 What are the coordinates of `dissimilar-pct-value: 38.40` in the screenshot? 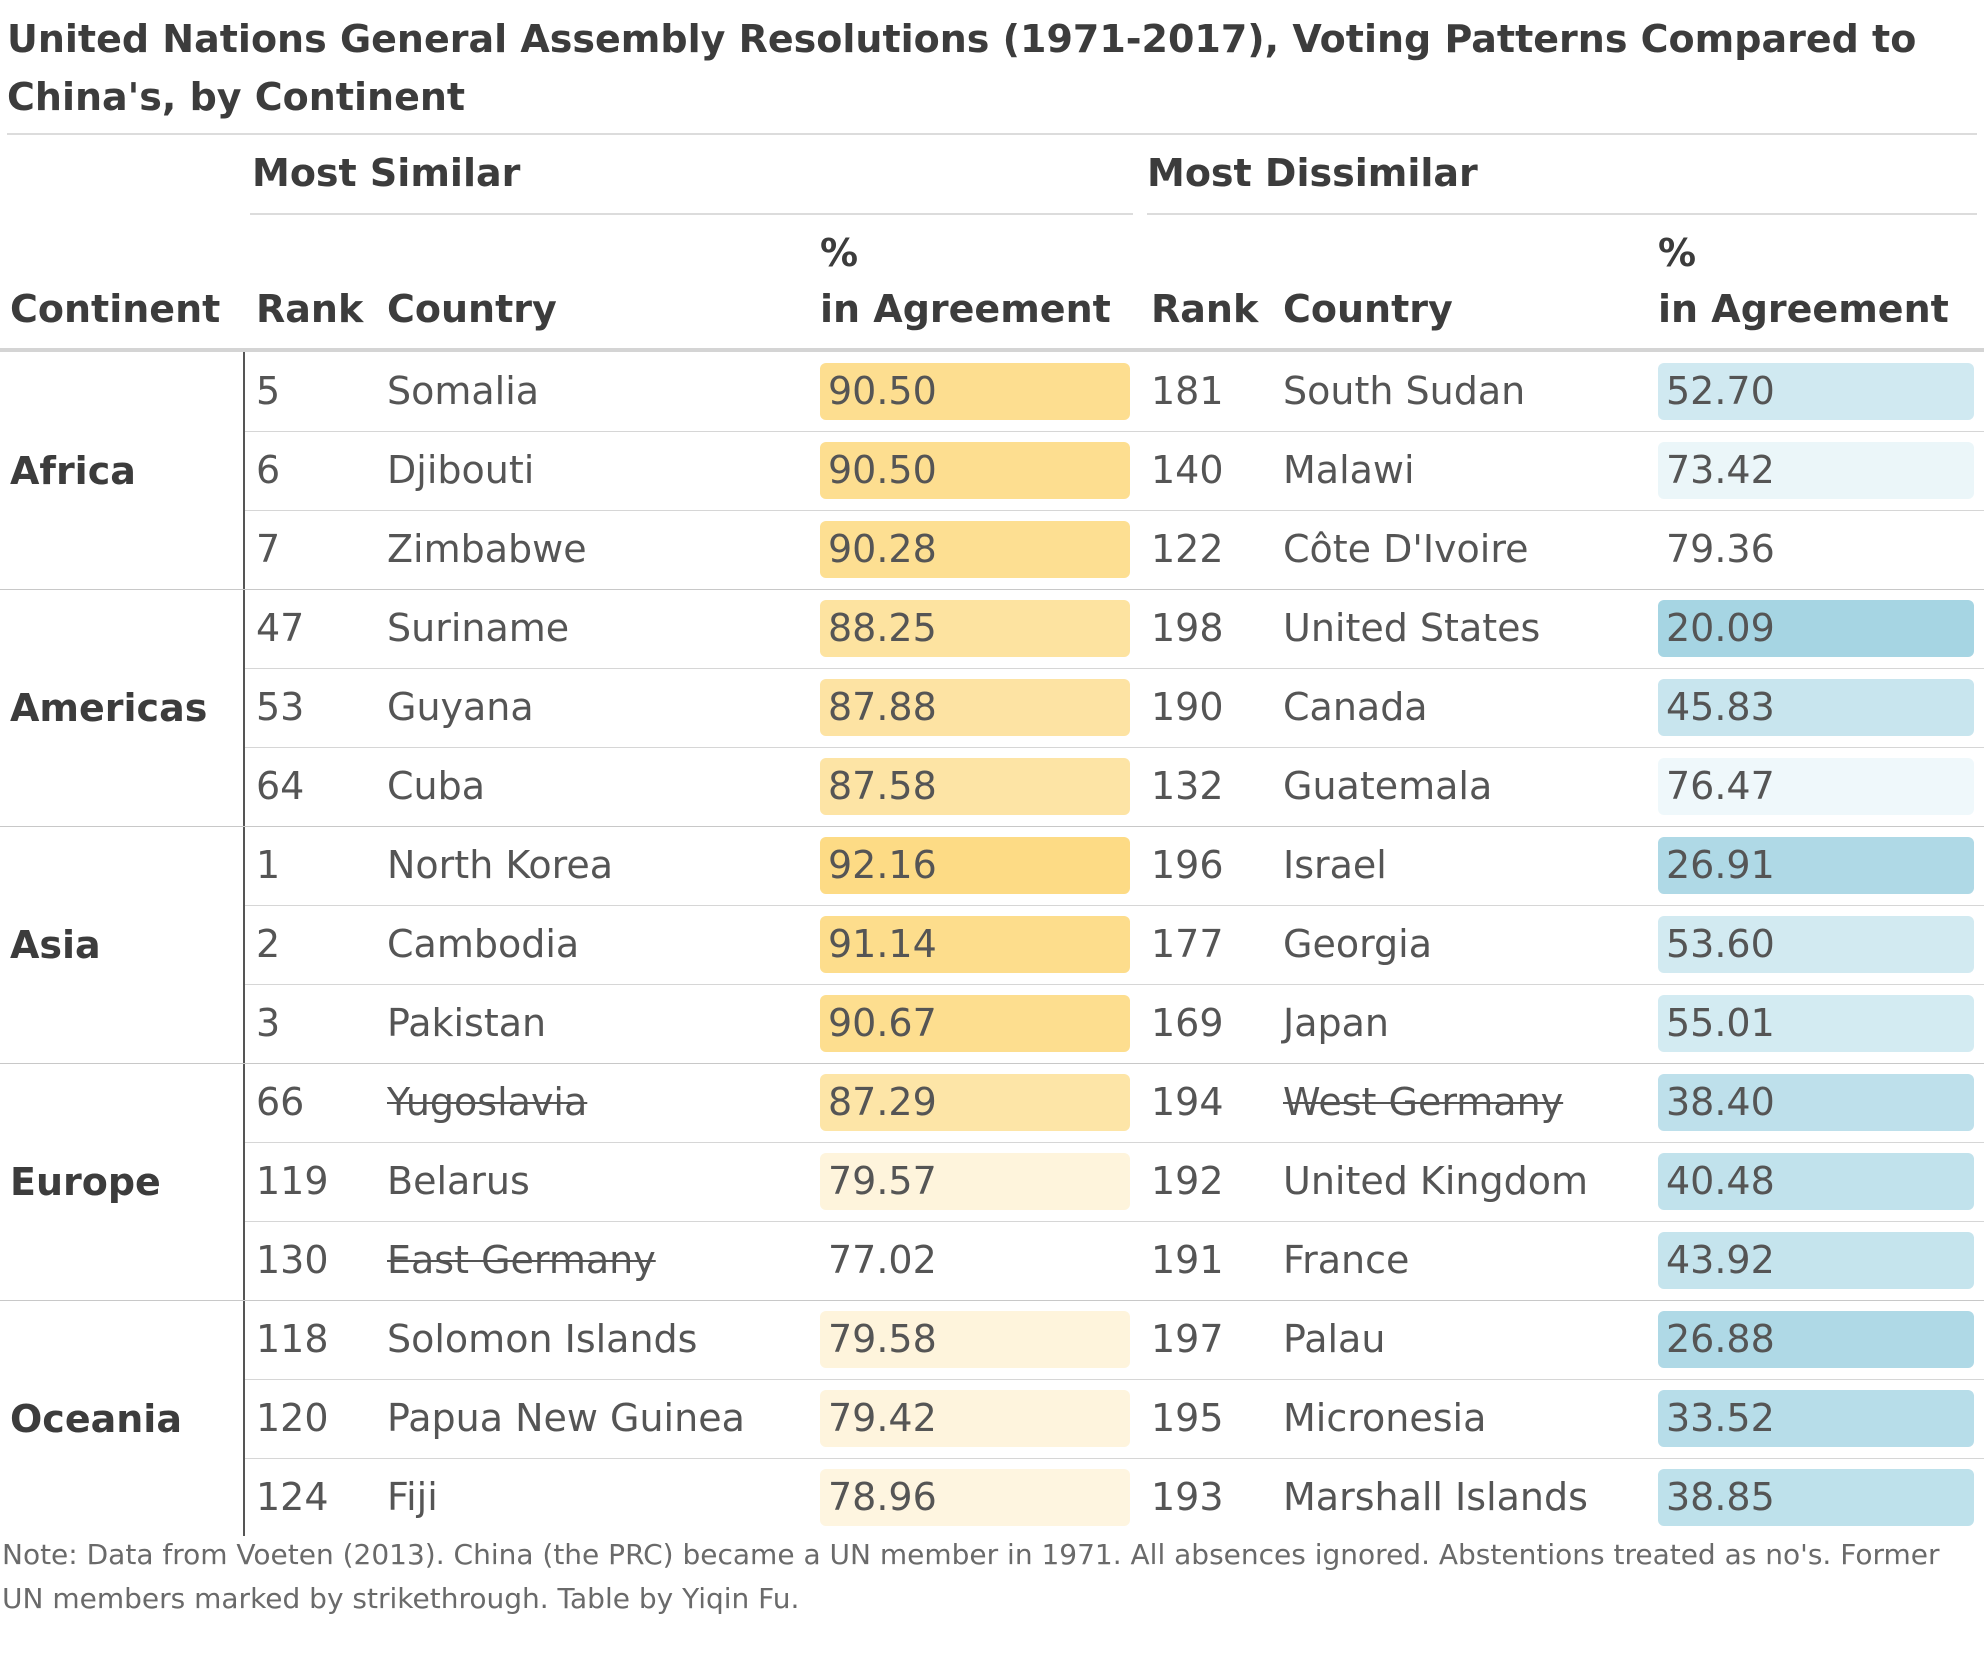 It's located at (1720, 1102).